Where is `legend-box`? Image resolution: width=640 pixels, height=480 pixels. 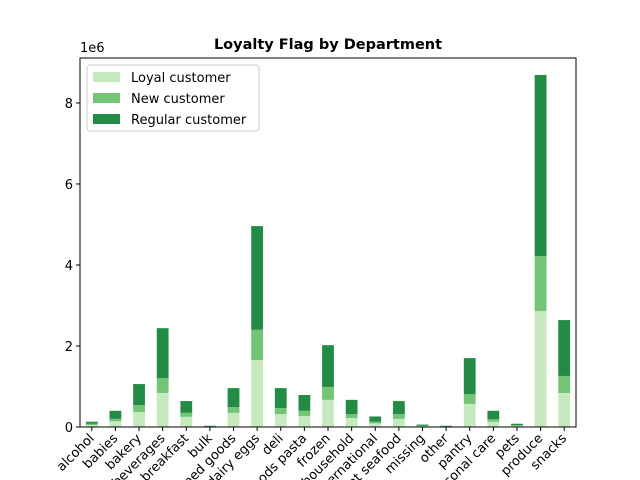
legend-box is located at coordinates (173, 98).